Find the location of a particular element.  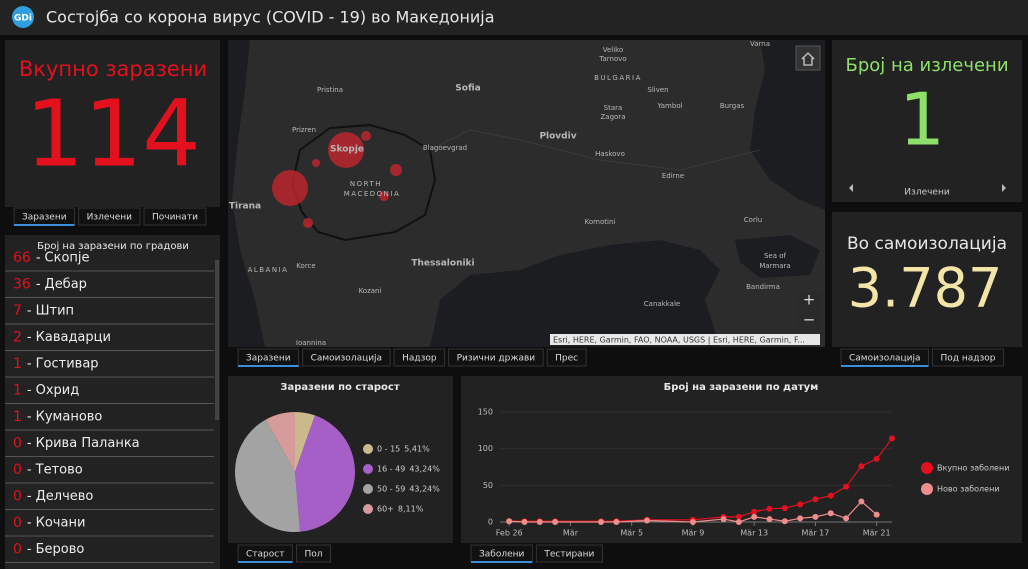

legend-label: 60+ is located at coordinates (385, 509).